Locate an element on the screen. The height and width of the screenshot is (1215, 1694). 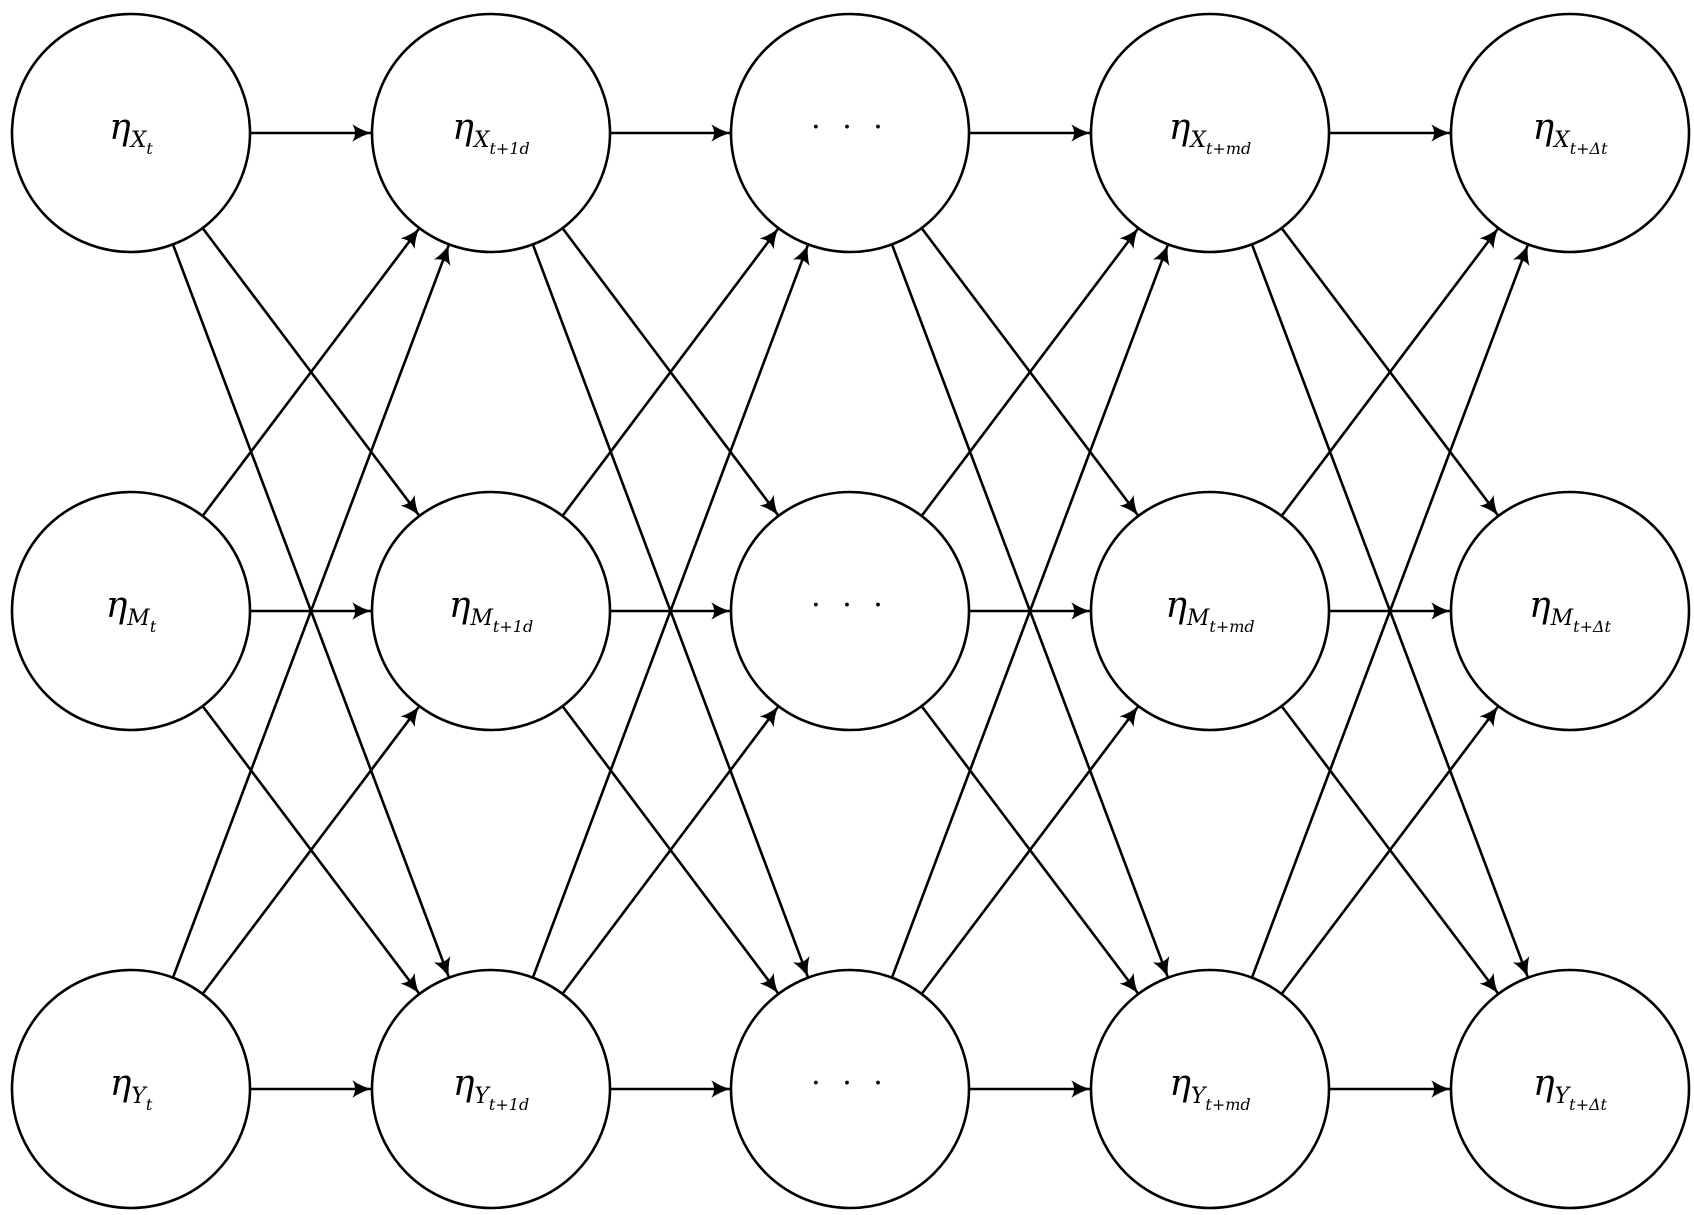
edge-y3-to-x4 is located at coordinates (1390, 611).